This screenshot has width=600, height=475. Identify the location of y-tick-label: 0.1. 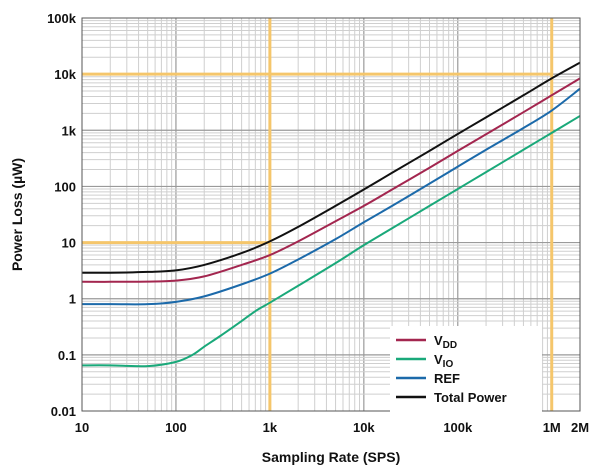
(67, 355).